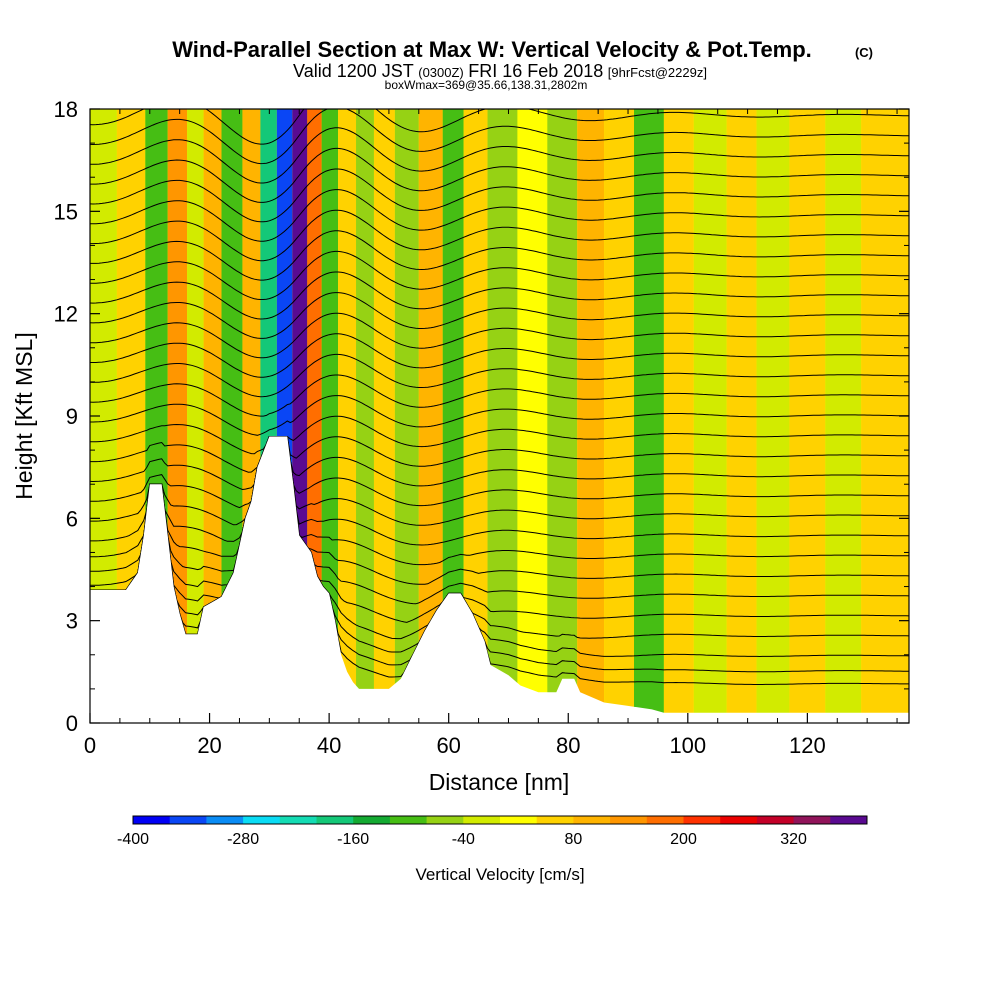  Describe the element at coordinates (24, 415) in the screenshot. I see `y-axis-label: Height [Kft MSL]` at that location.